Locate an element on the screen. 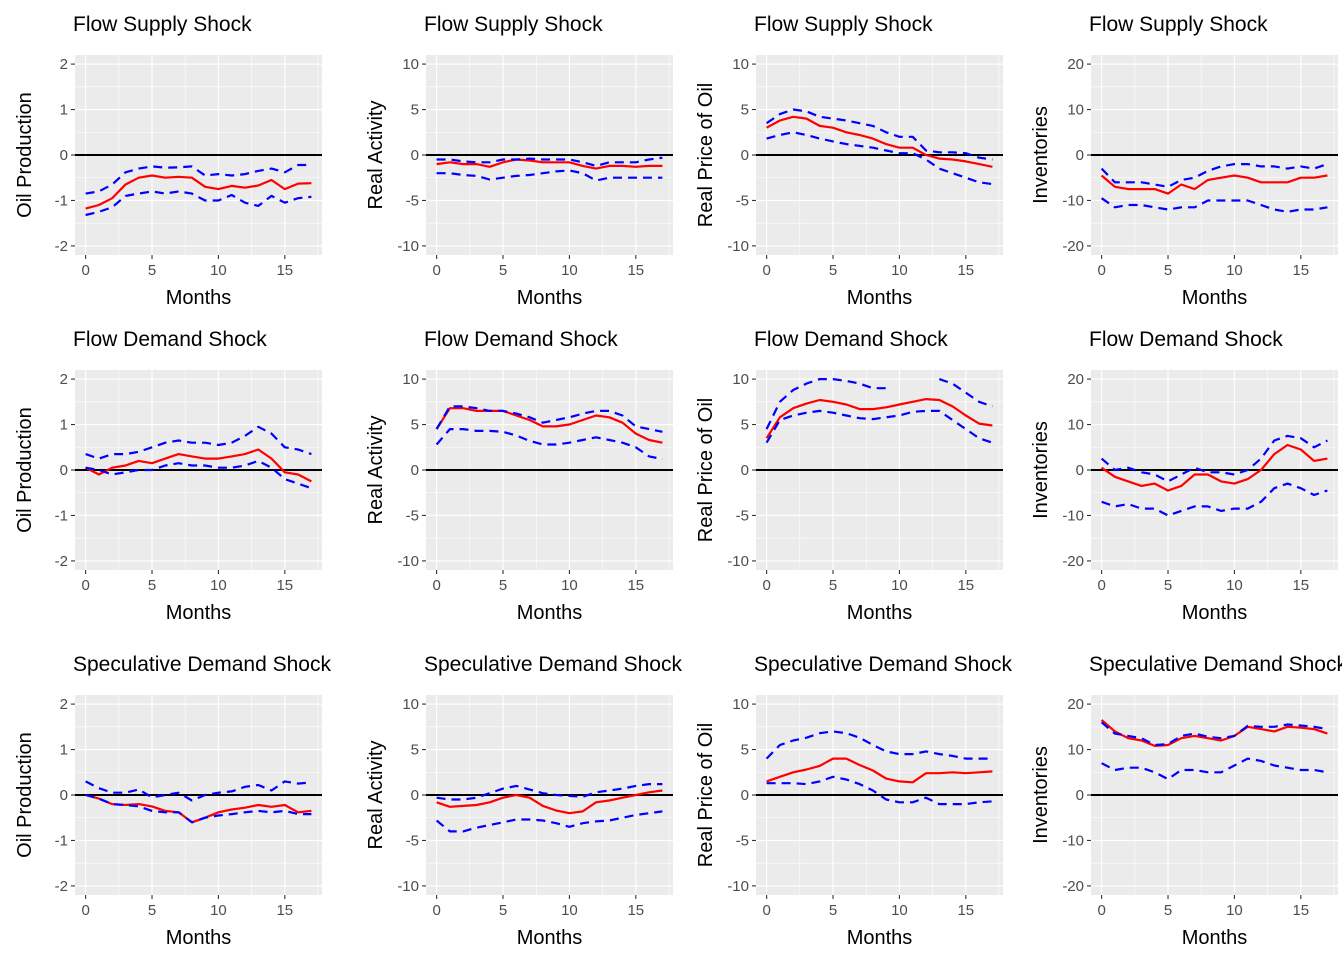  y-axis-title: Real Activity is located at coordinates (376, 795).